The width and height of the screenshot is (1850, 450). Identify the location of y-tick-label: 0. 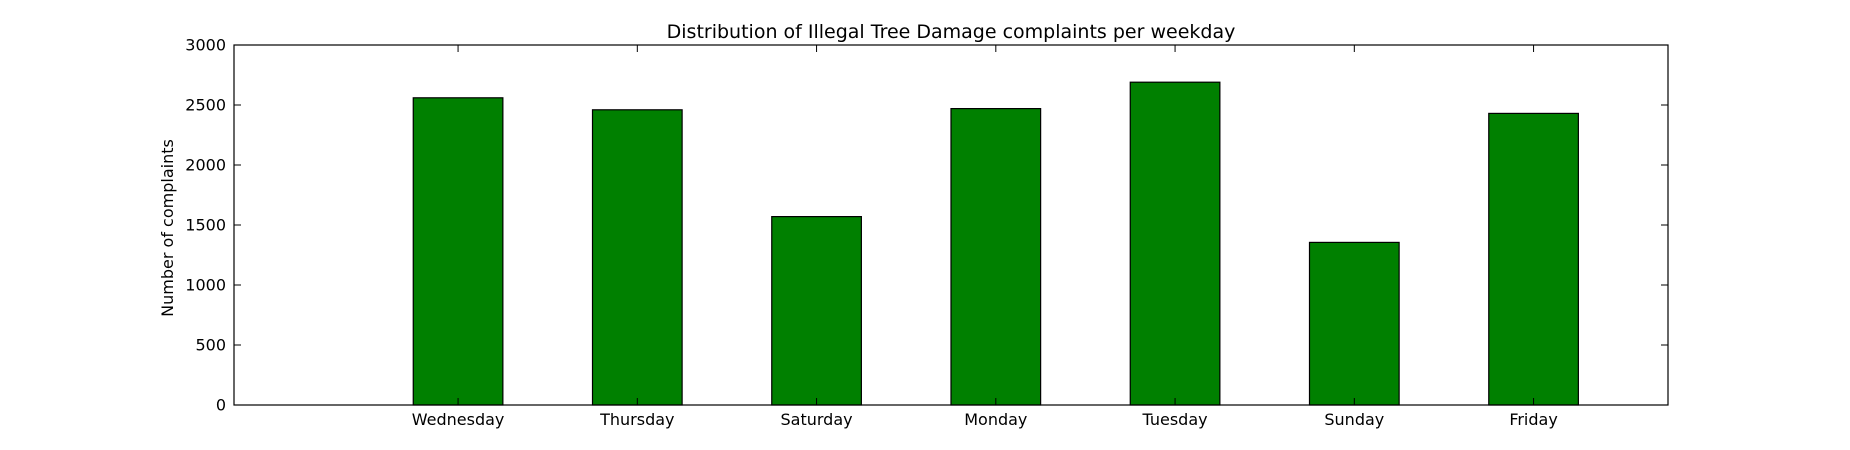
(221, 405).